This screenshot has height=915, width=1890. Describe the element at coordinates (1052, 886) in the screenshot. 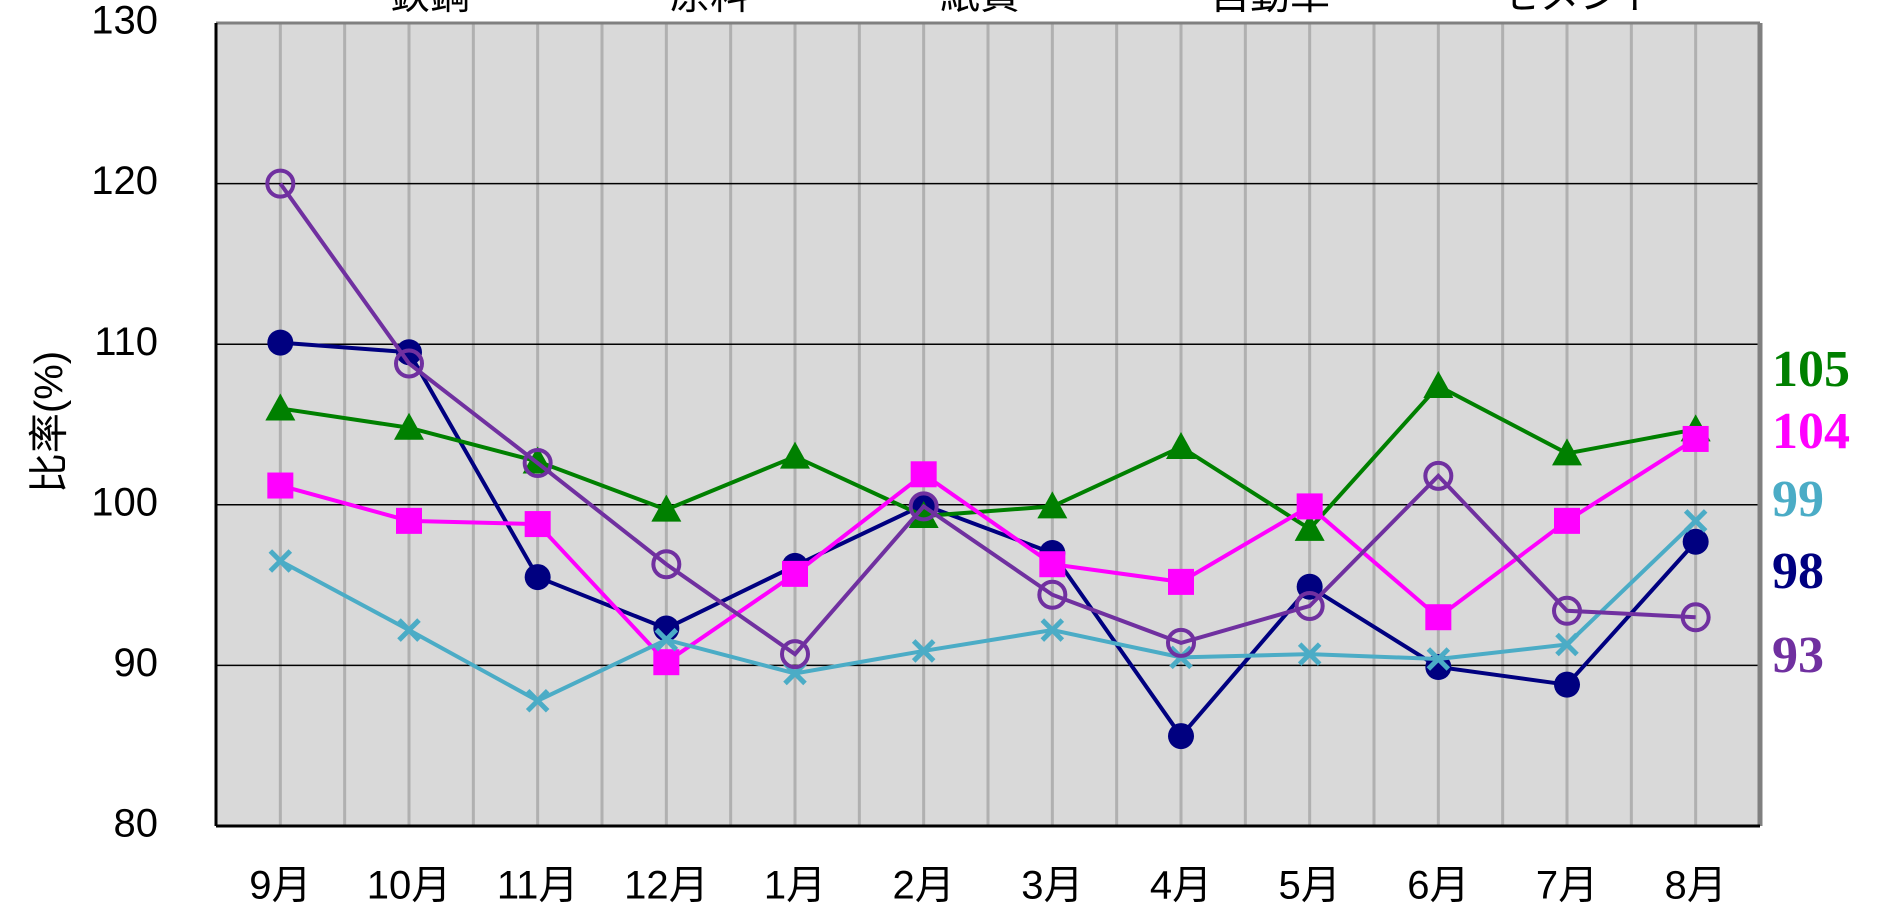

I see `x-tick-label: 3月` at that location.